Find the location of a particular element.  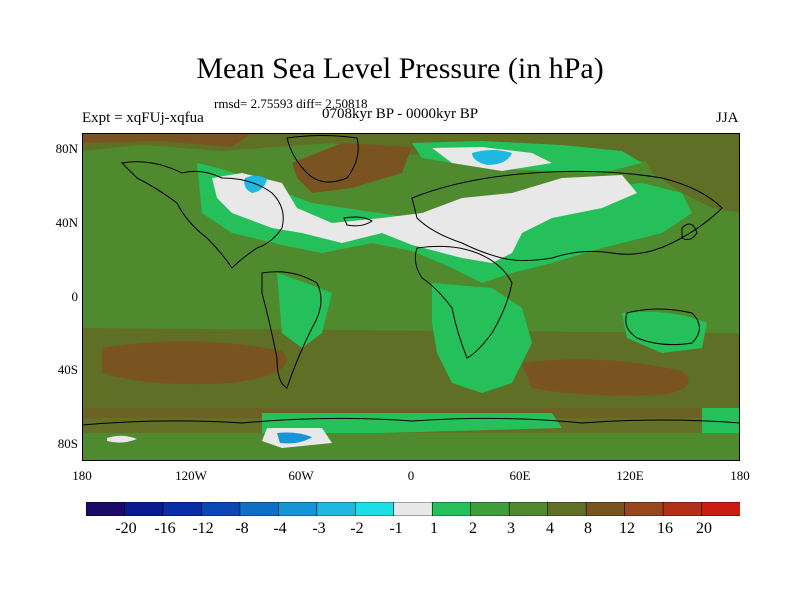

lon-label-120e: 120E is located at coordinates (630, 475).